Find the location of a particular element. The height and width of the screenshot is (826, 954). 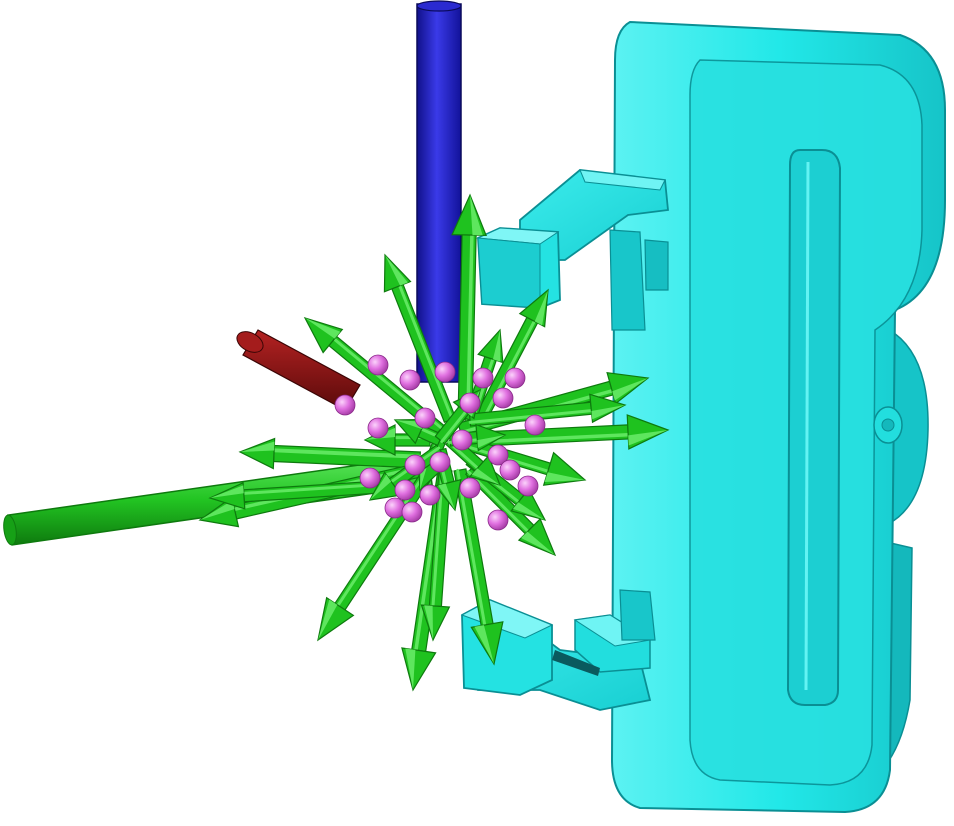

part-slot is located at coordinates (814, 427).